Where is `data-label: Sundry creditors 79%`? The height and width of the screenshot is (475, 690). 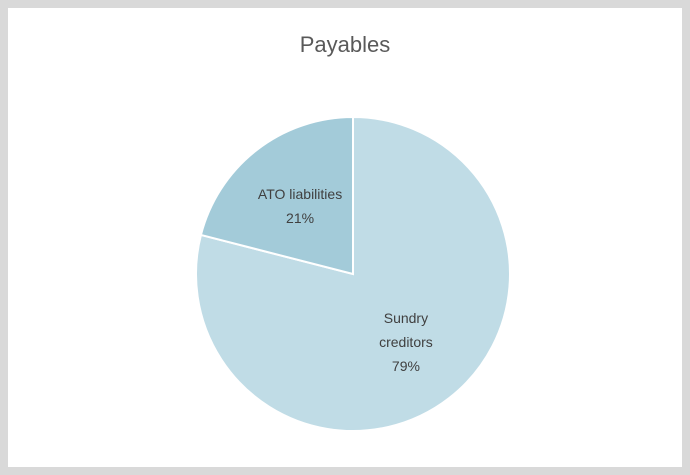
data-label: Sundry creditors 79% is located at coordinates (406, 342).